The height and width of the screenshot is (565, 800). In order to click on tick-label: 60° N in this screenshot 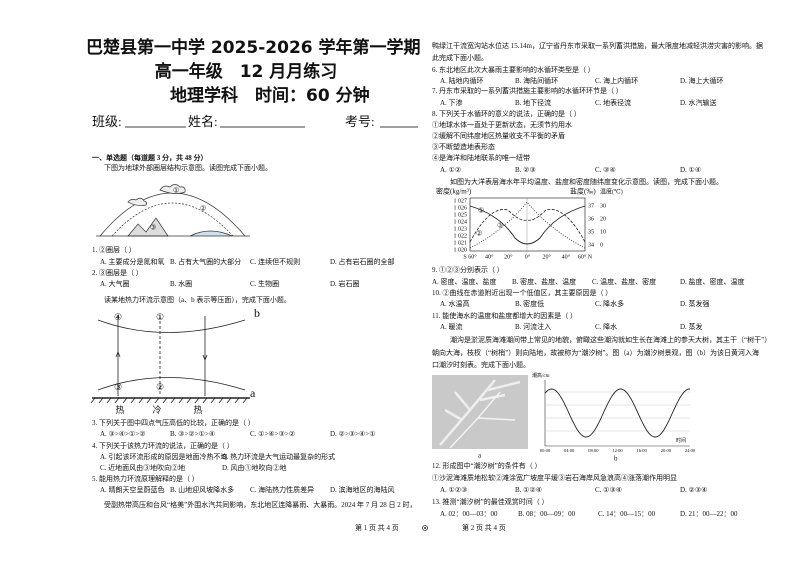, I will do `click(585, 256)`.